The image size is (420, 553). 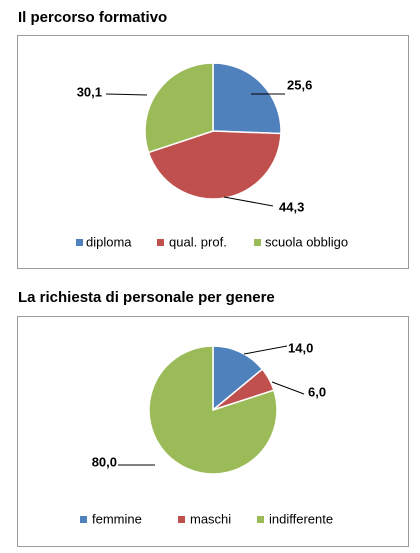 I want to click on chart-2-data-label-1: 14,0, so click(x=300, y=347).